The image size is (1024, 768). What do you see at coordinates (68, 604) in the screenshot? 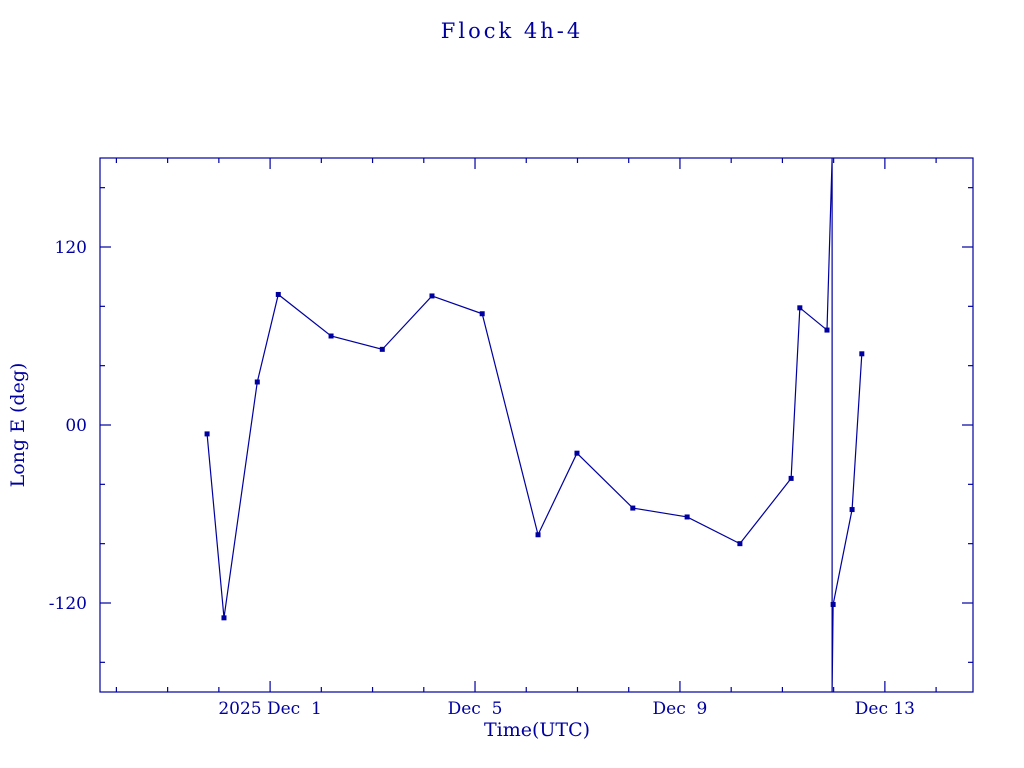
I see `tick-label: -120` at bounding box center [68, 604].